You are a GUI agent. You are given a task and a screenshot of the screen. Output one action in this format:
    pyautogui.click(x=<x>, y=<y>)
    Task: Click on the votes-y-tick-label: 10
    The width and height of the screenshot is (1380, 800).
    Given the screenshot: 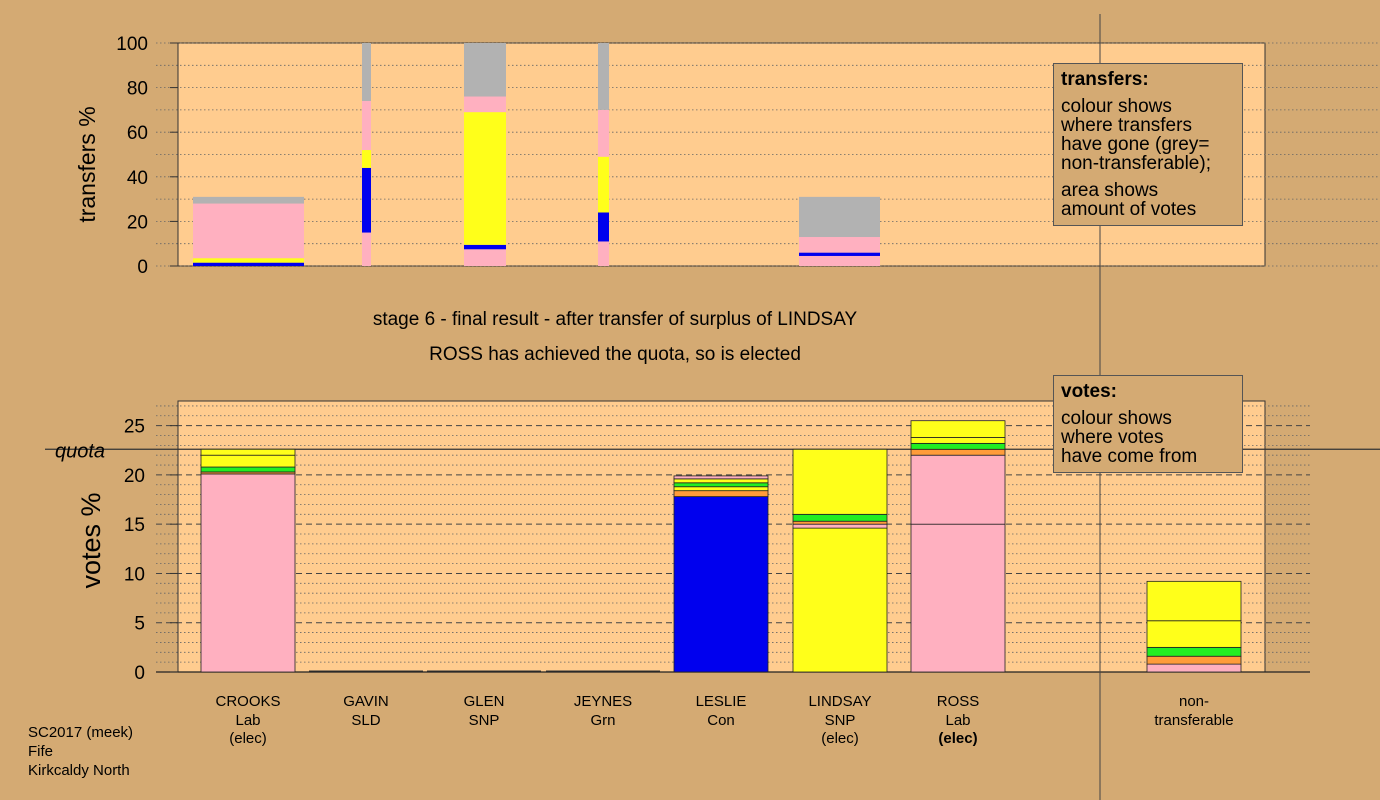 What is the action you would take?
    pyautogui.click(x=134, y=574)
    